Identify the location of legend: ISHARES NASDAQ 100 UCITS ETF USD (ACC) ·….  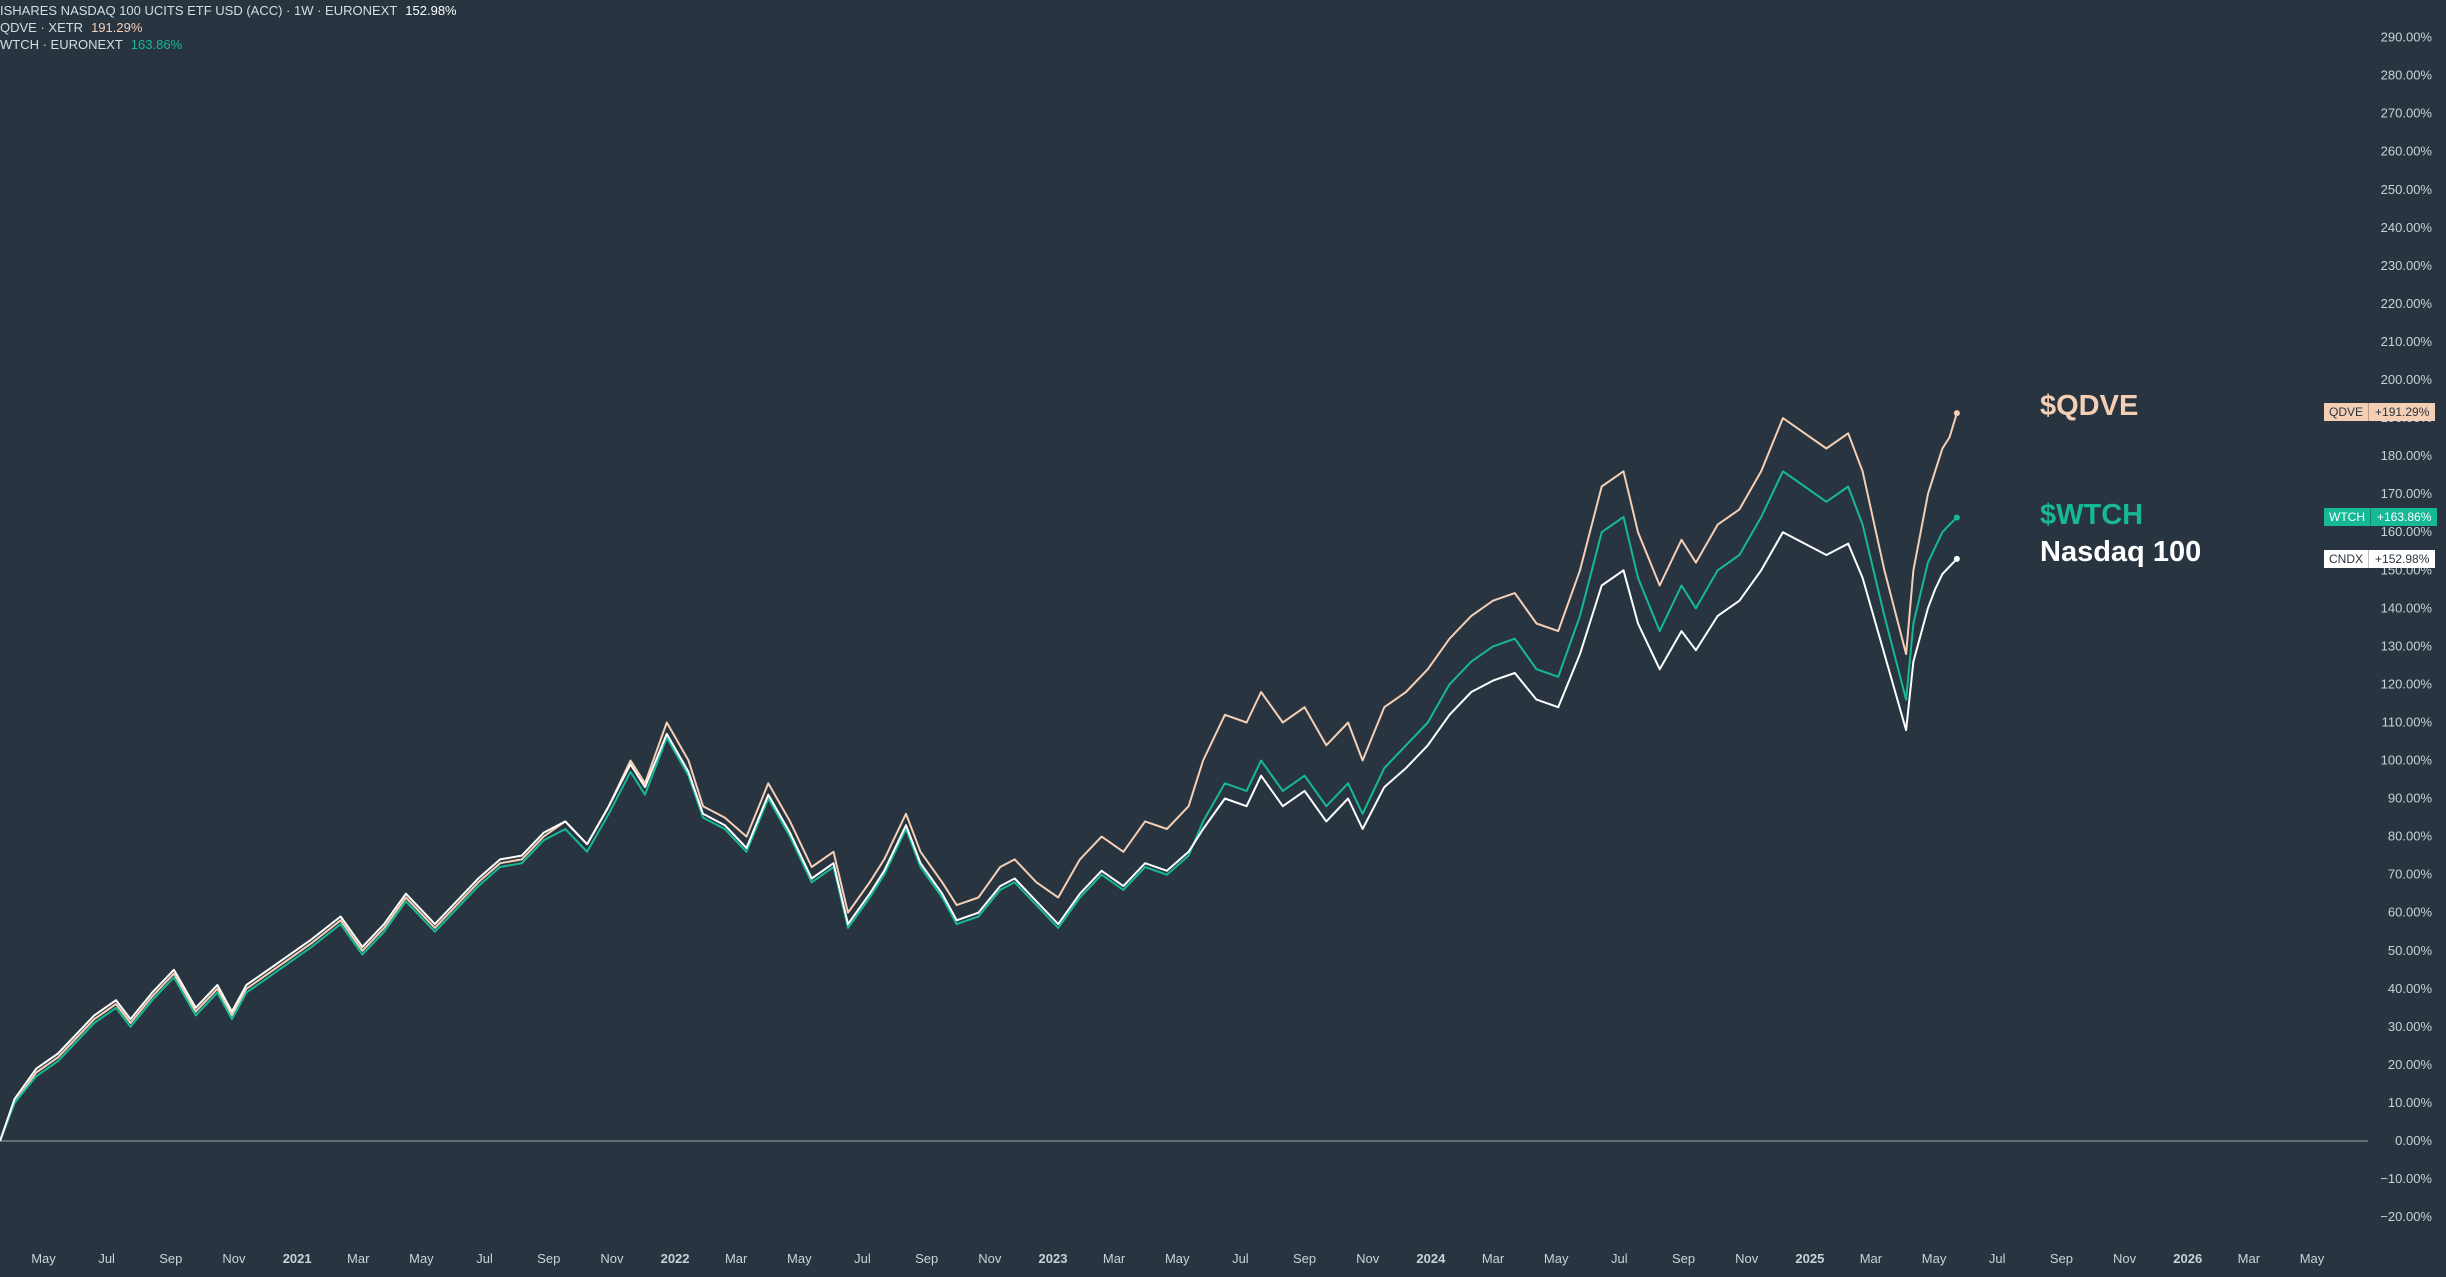
(228, 27).